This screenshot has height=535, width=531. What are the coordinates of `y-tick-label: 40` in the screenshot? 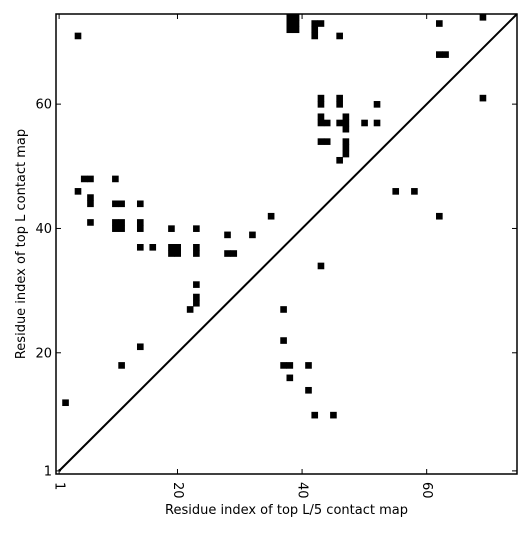 It's located at (43, 229).